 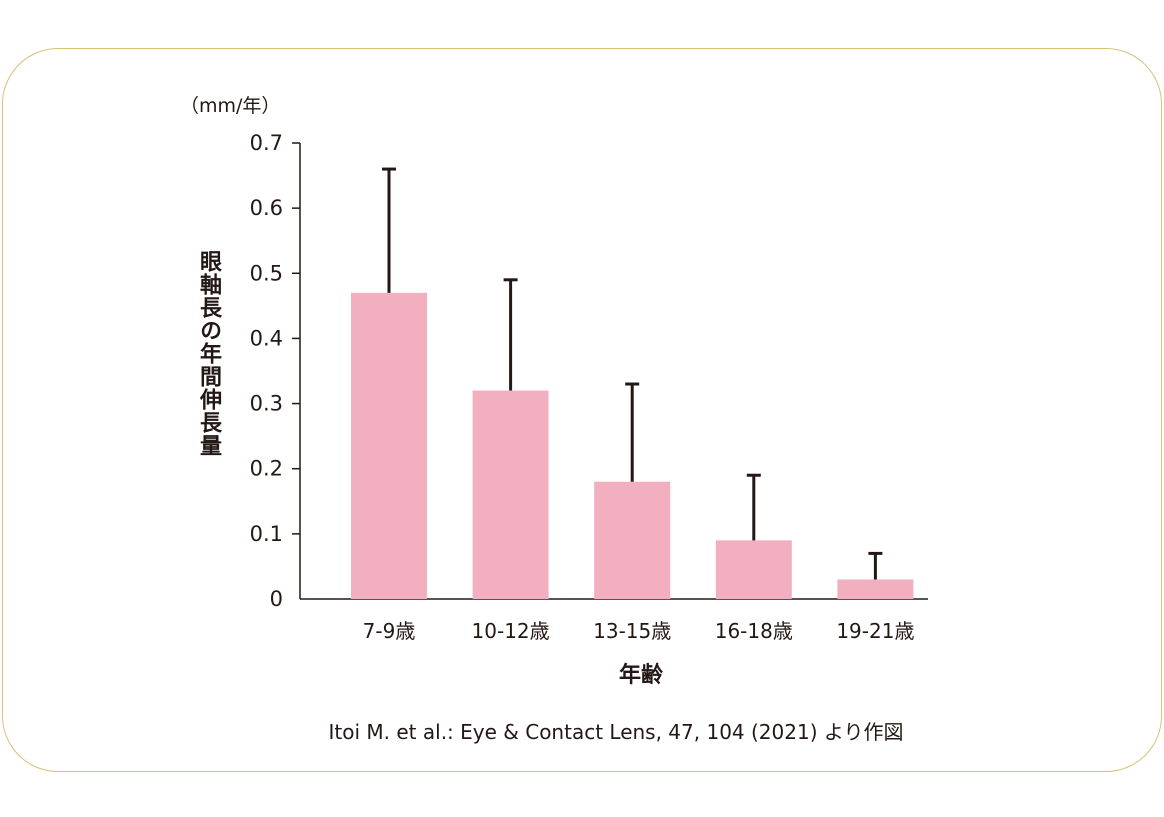 What do you see at coordinates (641, 675) in the screenshot?
I see `x-axis-title: 年齢` at bounding box center [641, 675].